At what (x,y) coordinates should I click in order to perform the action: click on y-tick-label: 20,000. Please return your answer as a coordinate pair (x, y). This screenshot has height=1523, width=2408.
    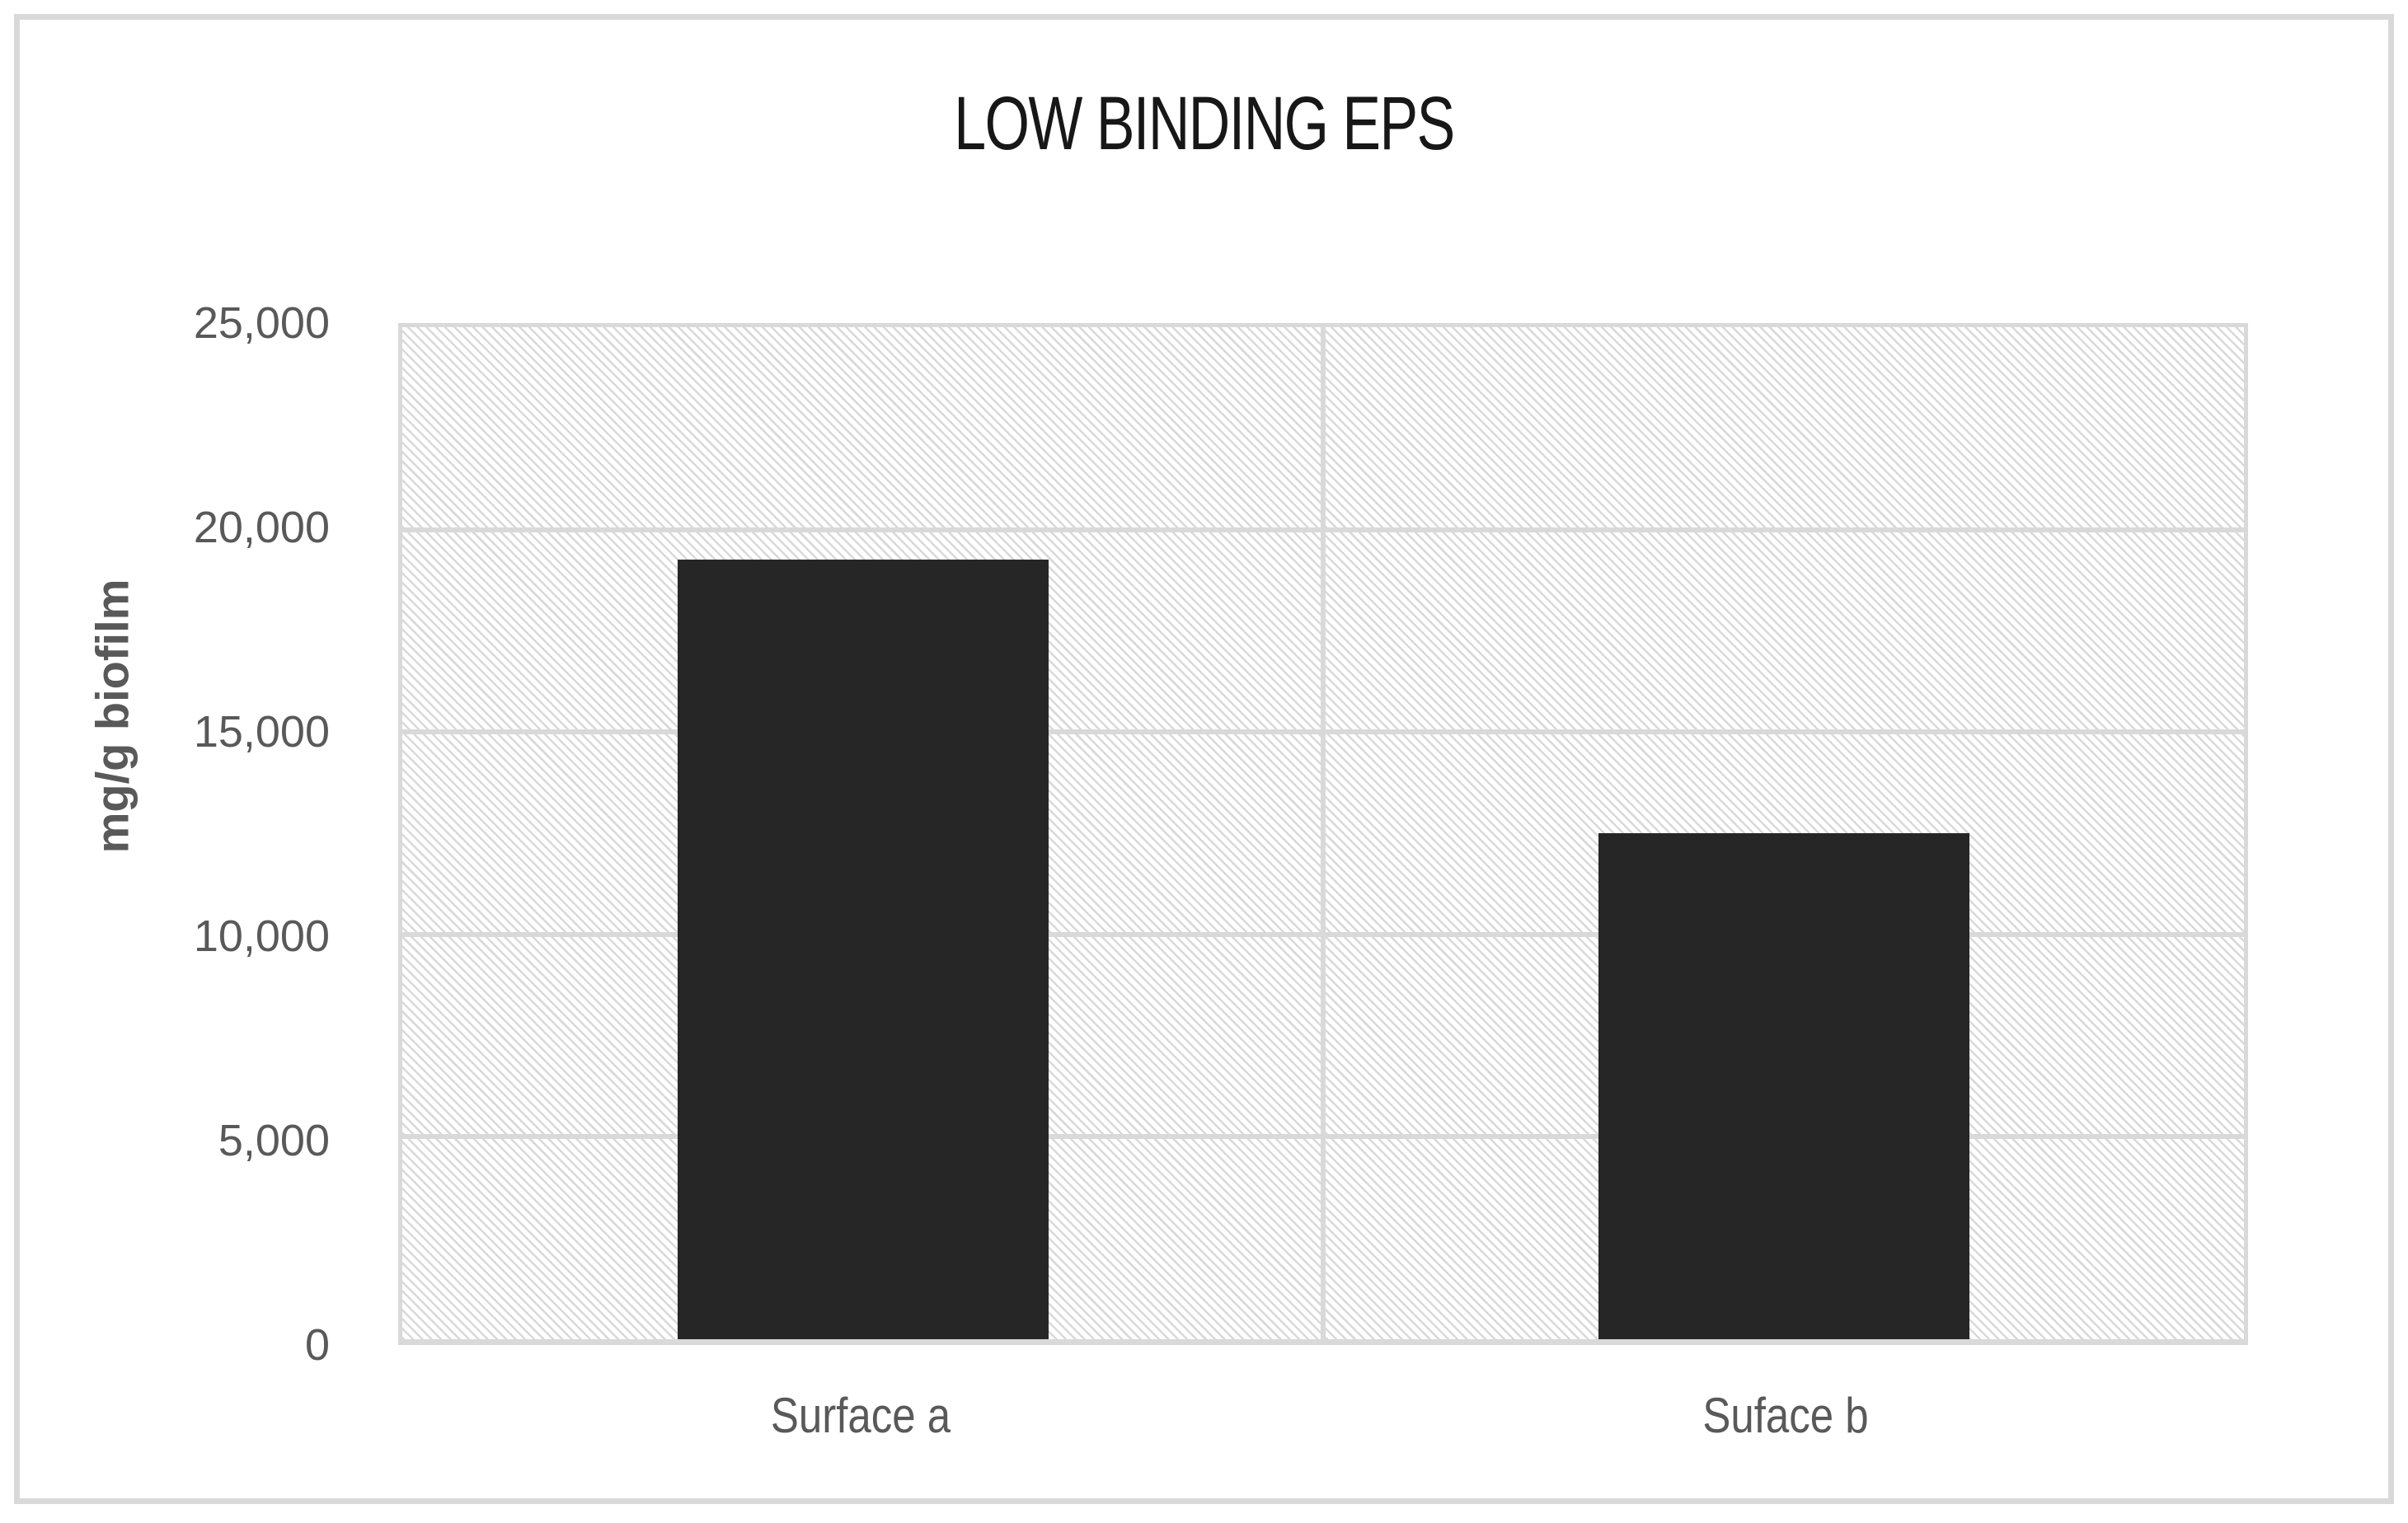
    Looking at the image, I should click on (261, 527).